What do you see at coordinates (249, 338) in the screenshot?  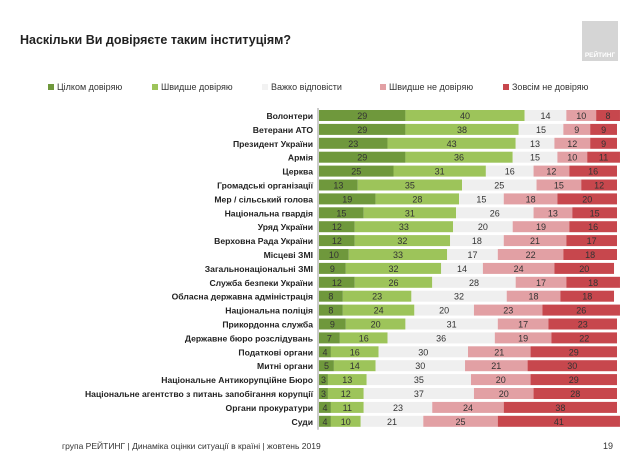 I see `category-label: Державне бюро розслідувань` at bounding box center [249, 338].